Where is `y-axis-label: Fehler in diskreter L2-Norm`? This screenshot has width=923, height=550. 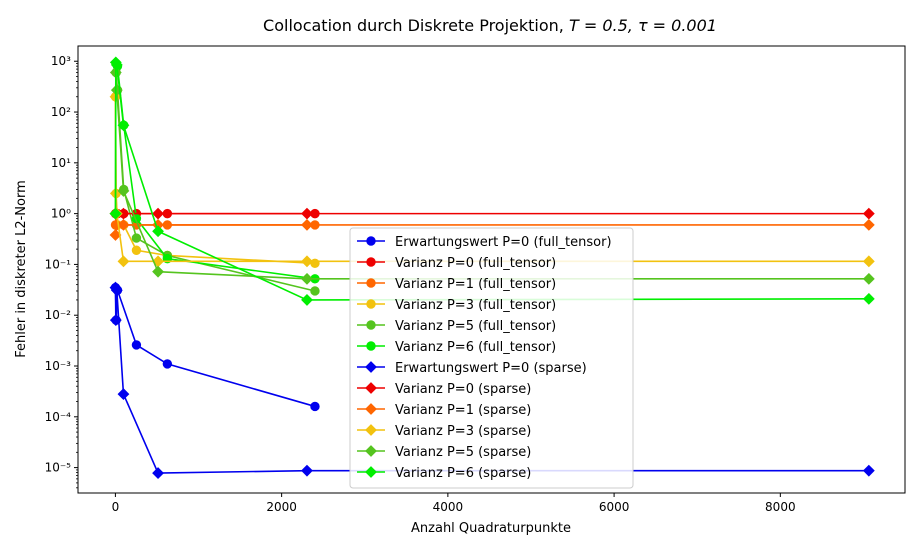 y-axis-label: Fehler in diskreter L2-Norm is located at coordinates (21, 269).